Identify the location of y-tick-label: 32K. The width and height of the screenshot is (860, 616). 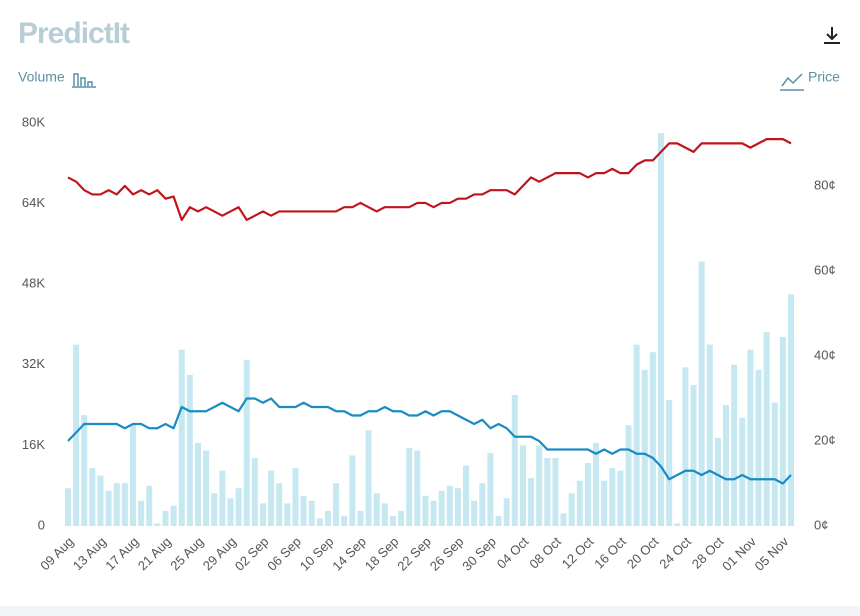
(33, 363).